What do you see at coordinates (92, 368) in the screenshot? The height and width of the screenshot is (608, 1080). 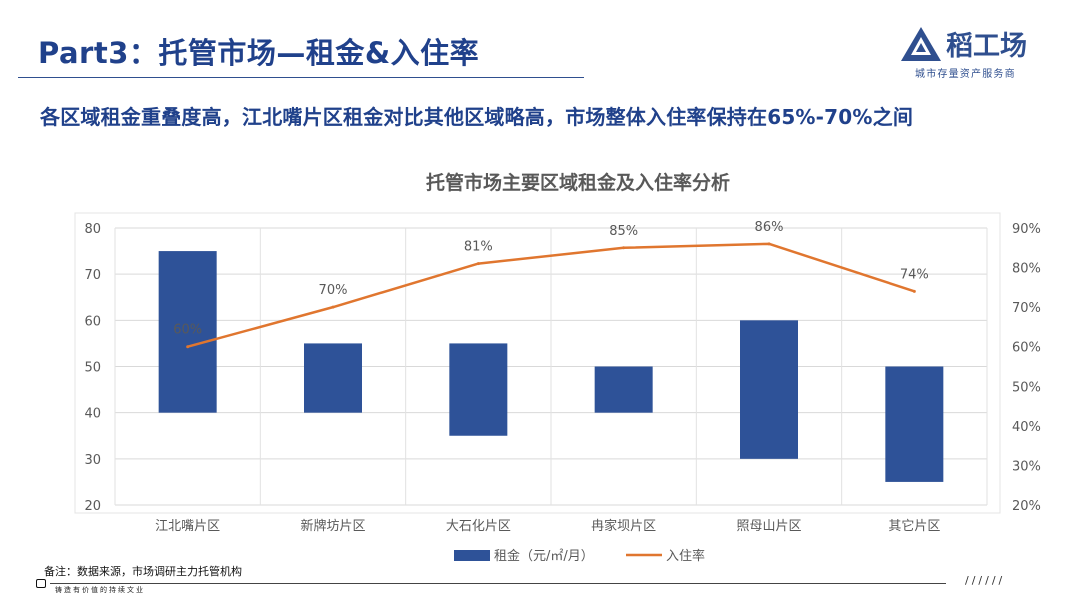 I see `y-left-tick-label: 50` at bounding box center [92, 368].